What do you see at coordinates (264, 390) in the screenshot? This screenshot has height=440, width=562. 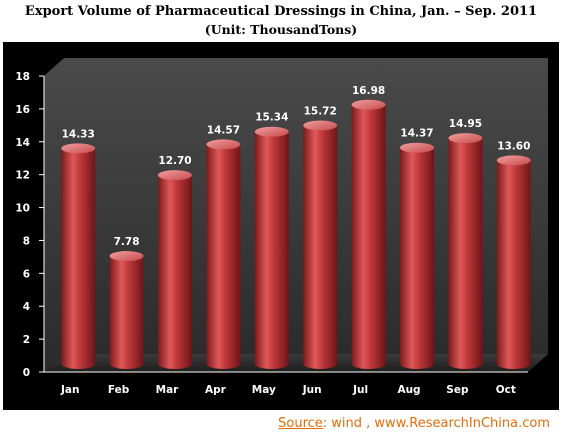 I see `x-tick-label: May` at bounding box center [264, 390].